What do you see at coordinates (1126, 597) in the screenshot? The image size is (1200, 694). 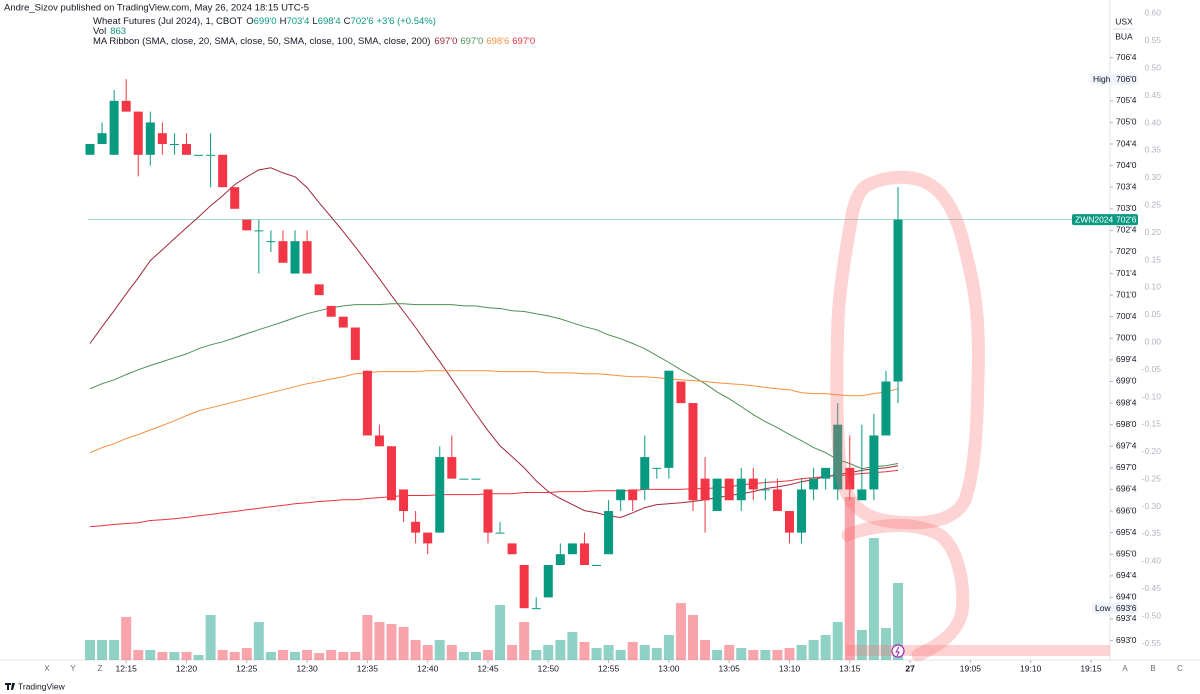 I see `y-tick-label: 694'0` at bounding box center [1126, 597].